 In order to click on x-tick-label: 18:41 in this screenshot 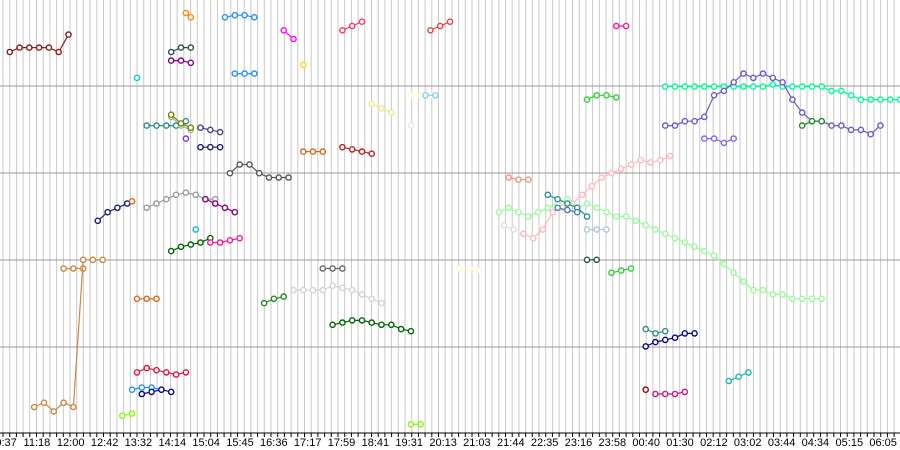, I will do `click(376, 443)`.